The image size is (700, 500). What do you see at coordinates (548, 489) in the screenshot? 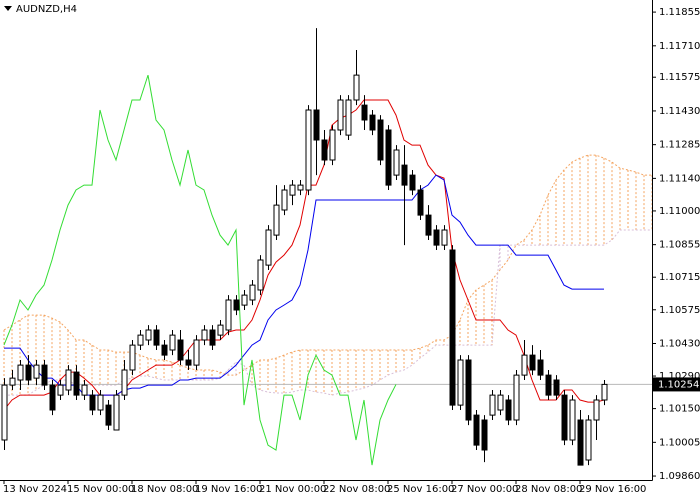
I see `x-tick-label: 28 Nov 08:00` at bounding box center [548, 489].